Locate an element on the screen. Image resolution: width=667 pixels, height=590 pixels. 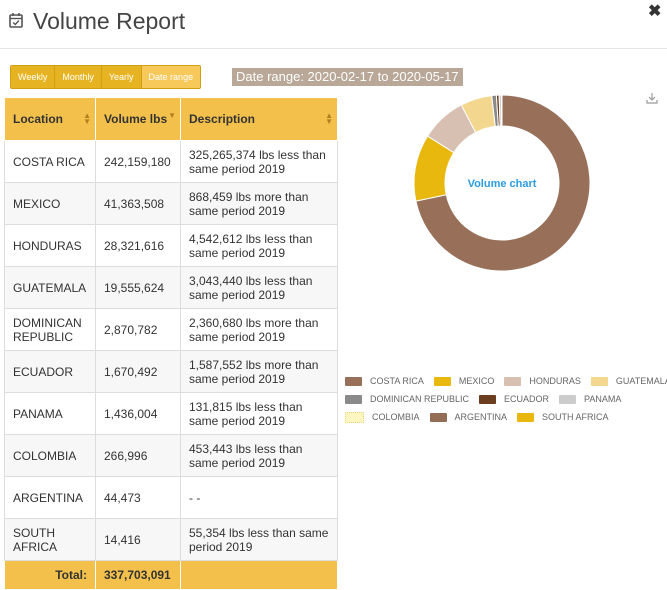
legend-label: PANAMA is located at coordinates (602, 399).